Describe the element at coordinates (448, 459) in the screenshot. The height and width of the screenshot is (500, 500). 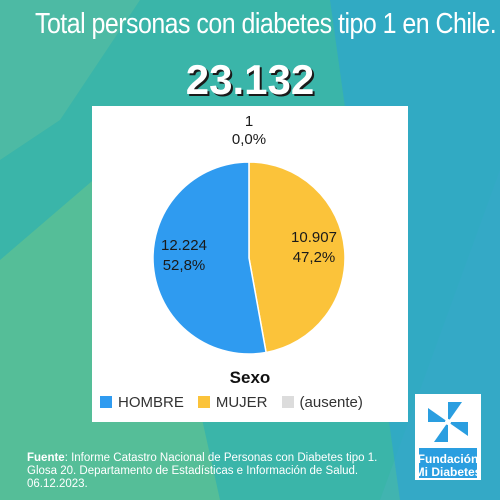
I see `logo-line-1: Fundación` at that location.